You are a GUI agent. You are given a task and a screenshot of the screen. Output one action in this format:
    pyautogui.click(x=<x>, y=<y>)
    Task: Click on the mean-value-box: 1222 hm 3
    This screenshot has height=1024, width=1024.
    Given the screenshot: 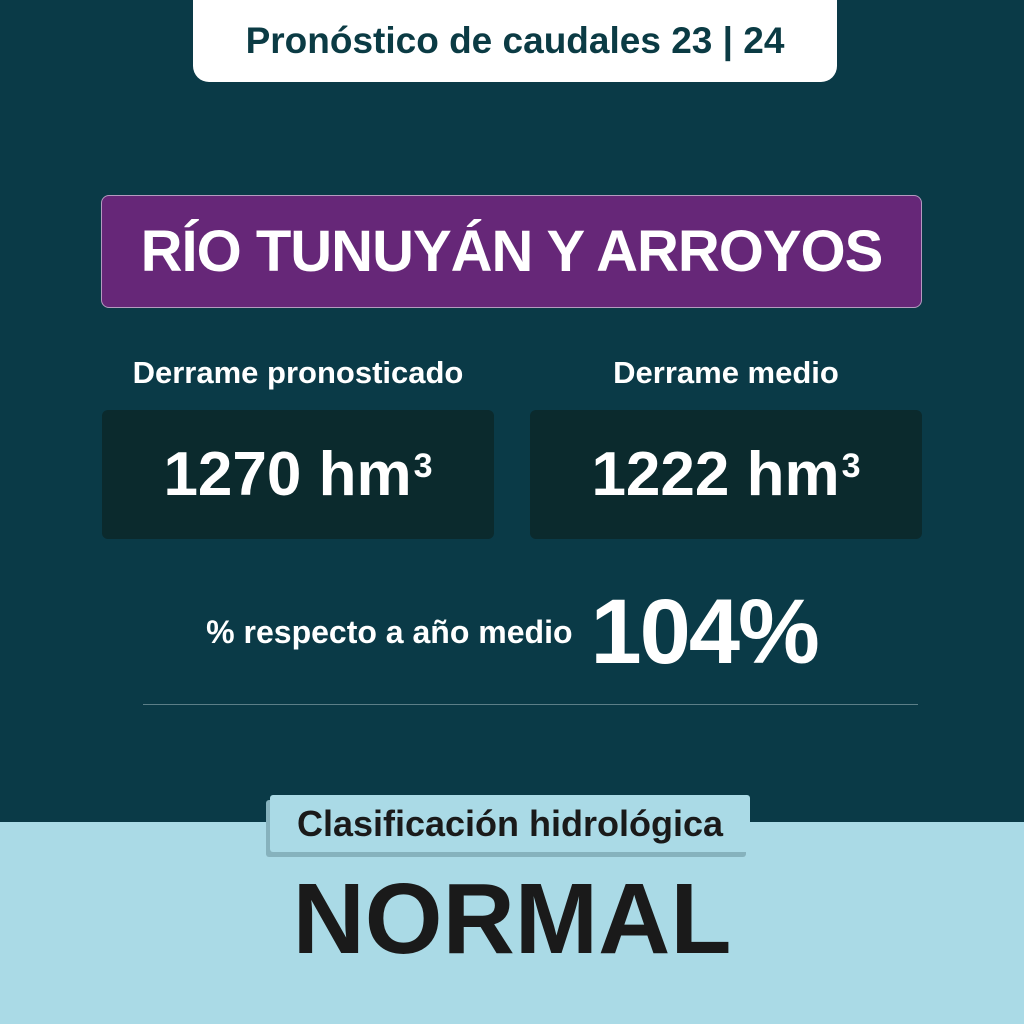 What is the action you would take?
    pyautogui.click(x=726, y=474)
    